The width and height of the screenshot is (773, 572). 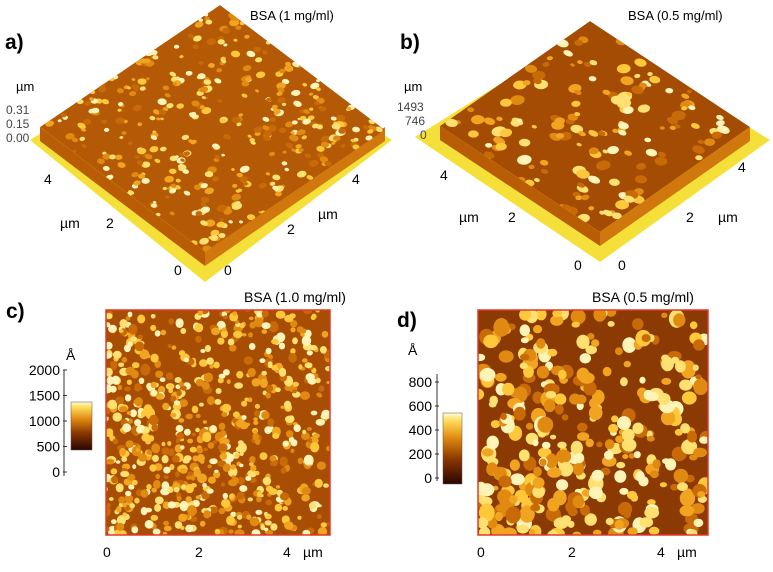 What do you see at coordinates (218, 422) in the screenshot?
I see `panel-c-border` at bounding box center [218, 422].